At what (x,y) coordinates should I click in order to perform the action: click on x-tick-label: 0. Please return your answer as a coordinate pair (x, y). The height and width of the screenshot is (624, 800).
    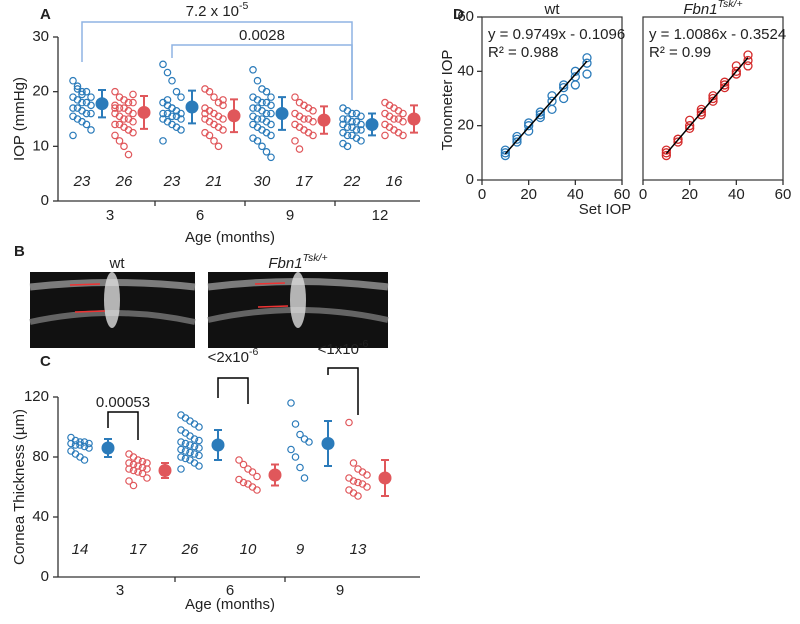
    Looking at the image, I should click on (643, 194).